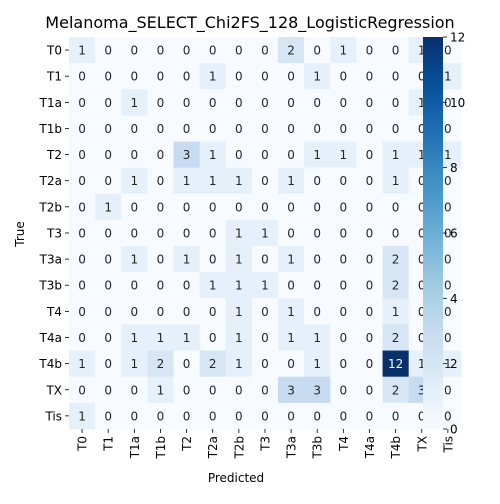 The width and height of the screenshot is (500, 504). What do you see at coordinates (343, 233) in the screenshot?
I see `heatmap-cell-T3-T4` at bounding box center [343, 233].